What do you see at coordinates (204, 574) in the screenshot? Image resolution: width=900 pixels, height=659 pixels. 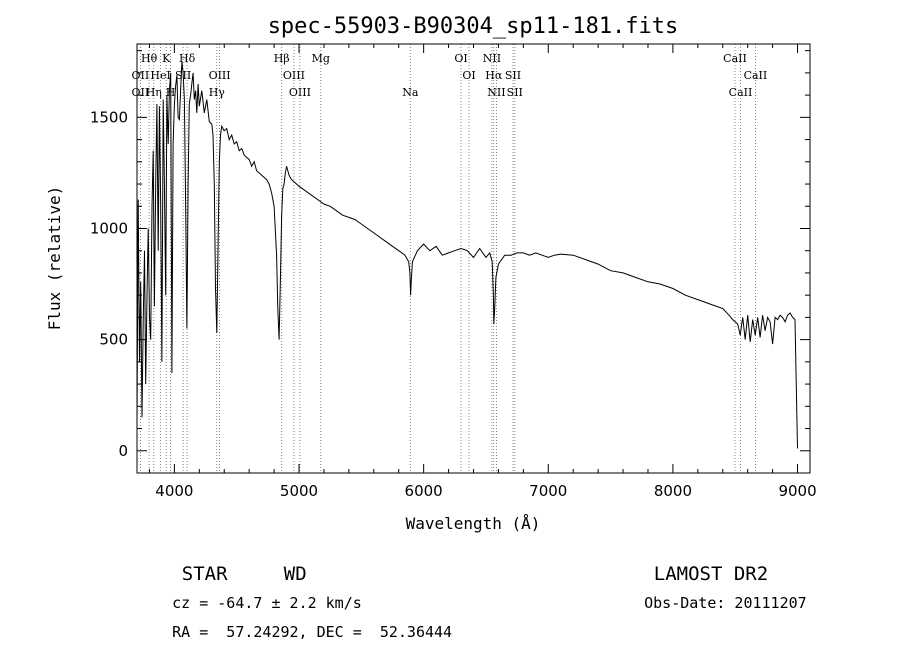 I see `object-class: STAR` at bounding box center [204, 574].